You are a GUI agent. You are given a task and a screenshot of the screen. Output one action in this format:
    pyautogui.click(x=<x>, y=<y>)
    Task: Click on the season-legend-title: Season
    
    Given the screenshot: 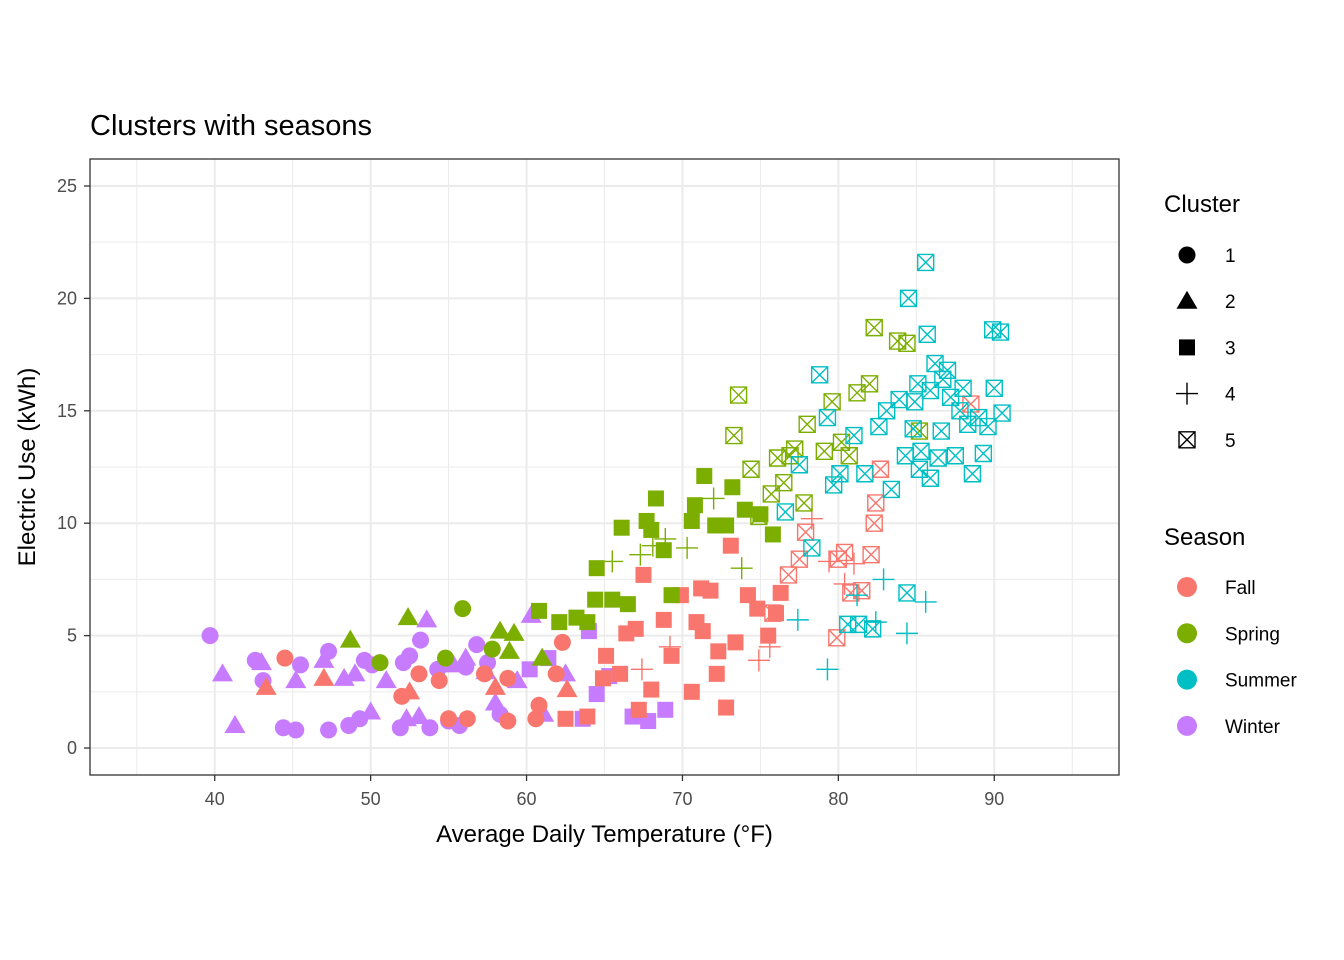 What is the action you would take?
    pyautogui.click(x=1204, y=537)
    